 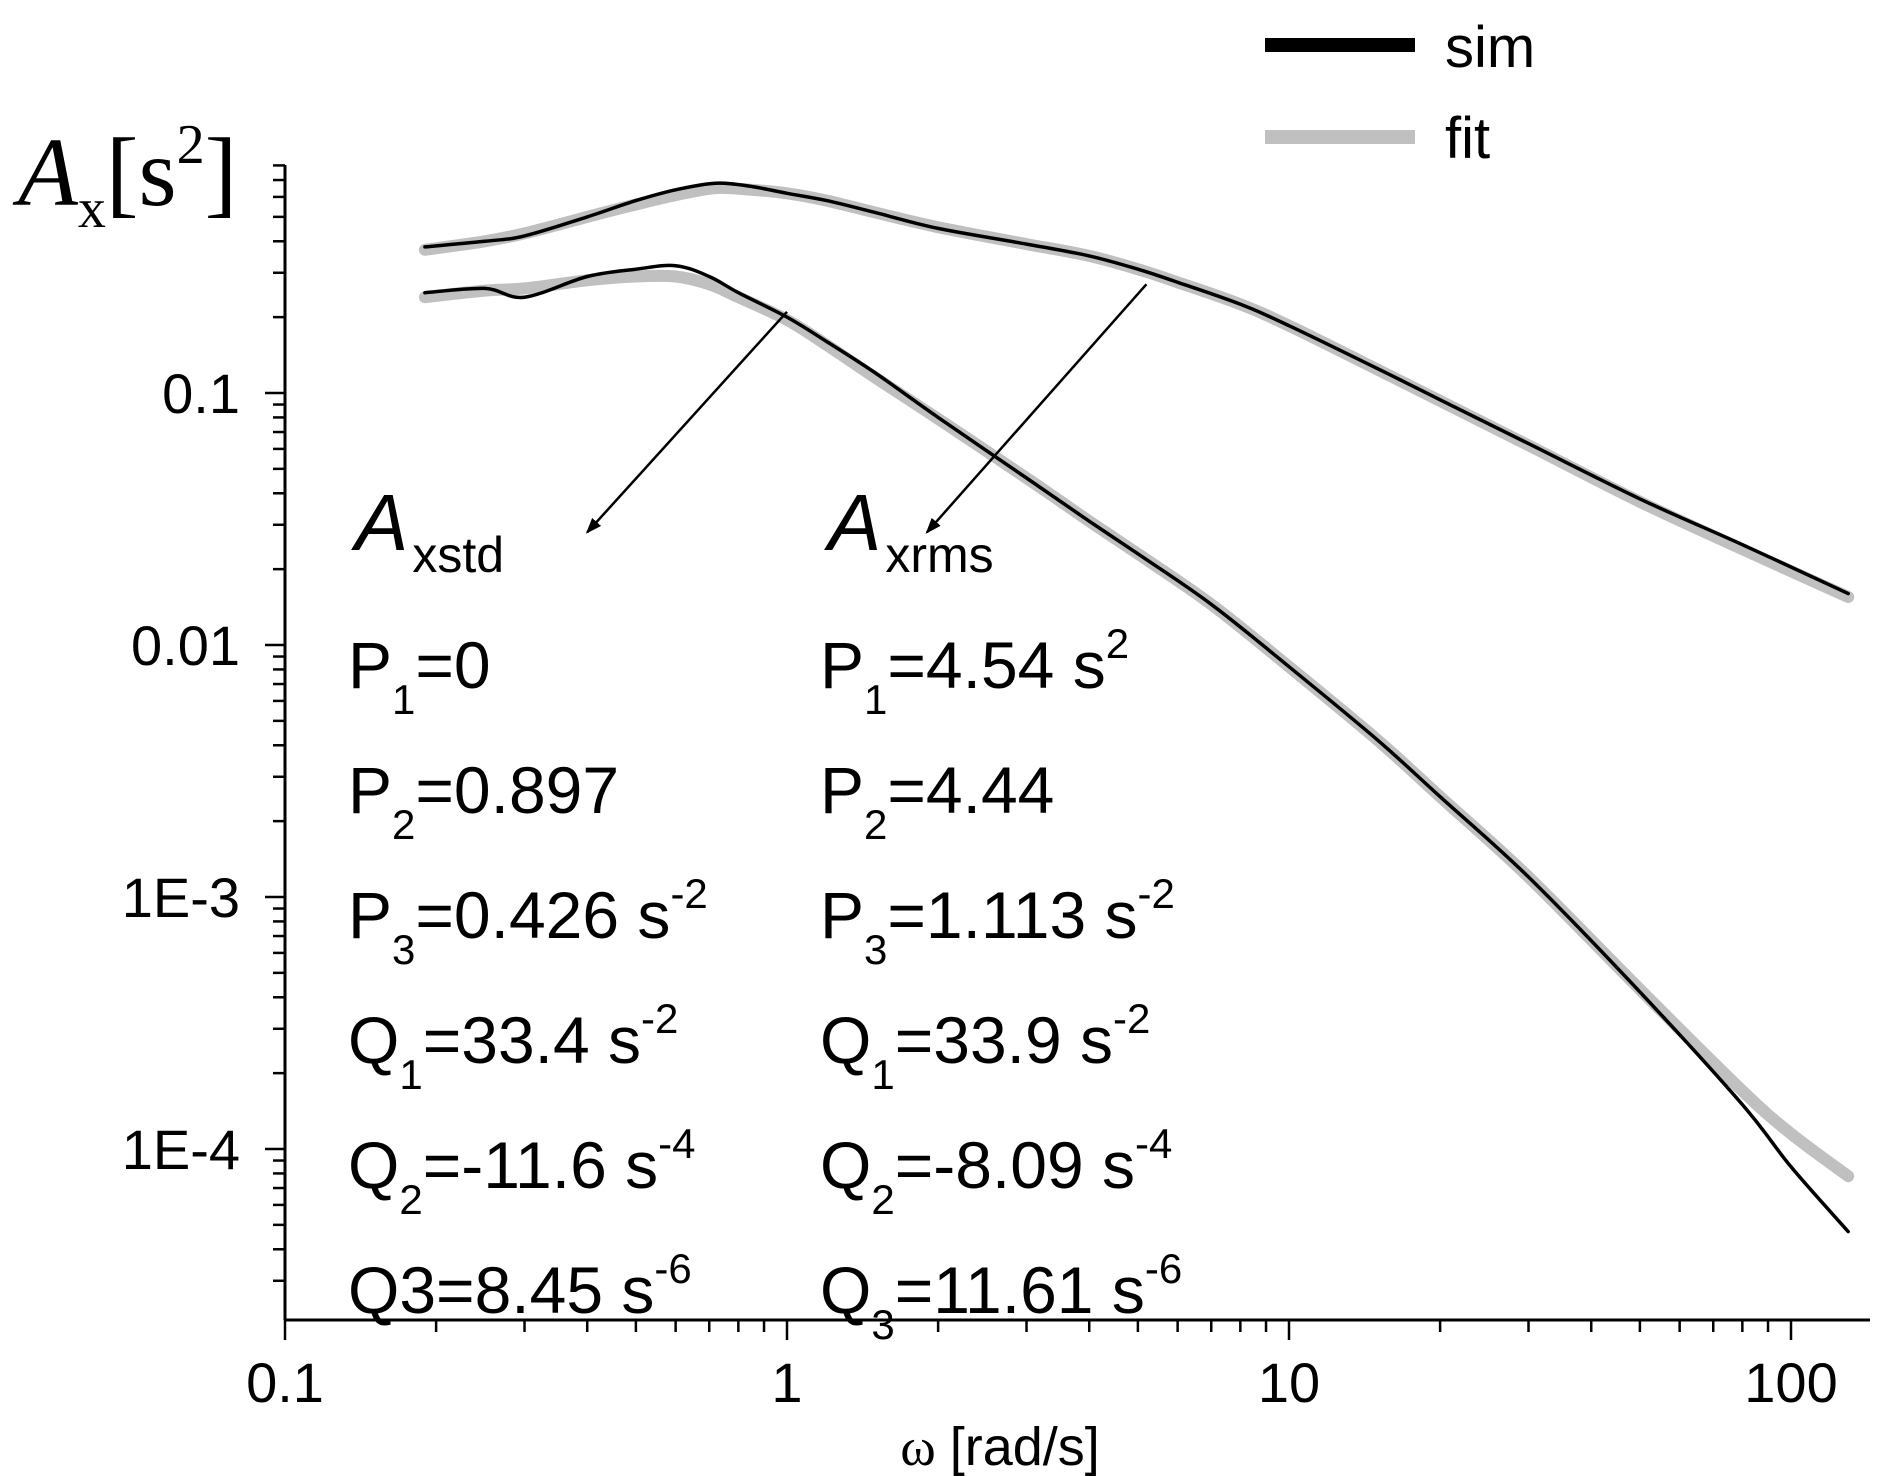 I want to click on param-value: =1.113 s, so click(x=1012, y=915).